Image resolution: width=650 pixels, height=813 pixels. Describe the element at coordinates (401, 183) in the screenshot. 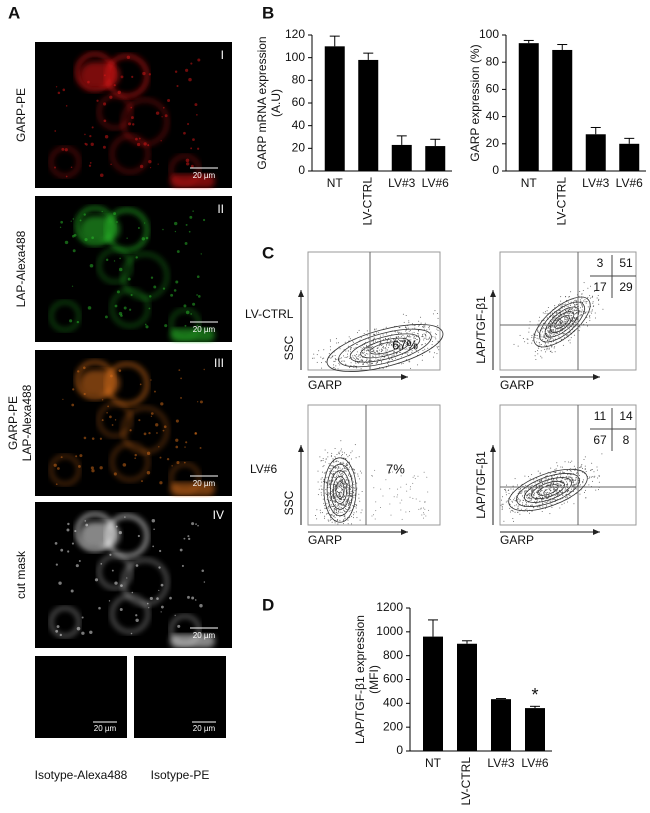

I see `x-tick-label: LV#3` at that location.